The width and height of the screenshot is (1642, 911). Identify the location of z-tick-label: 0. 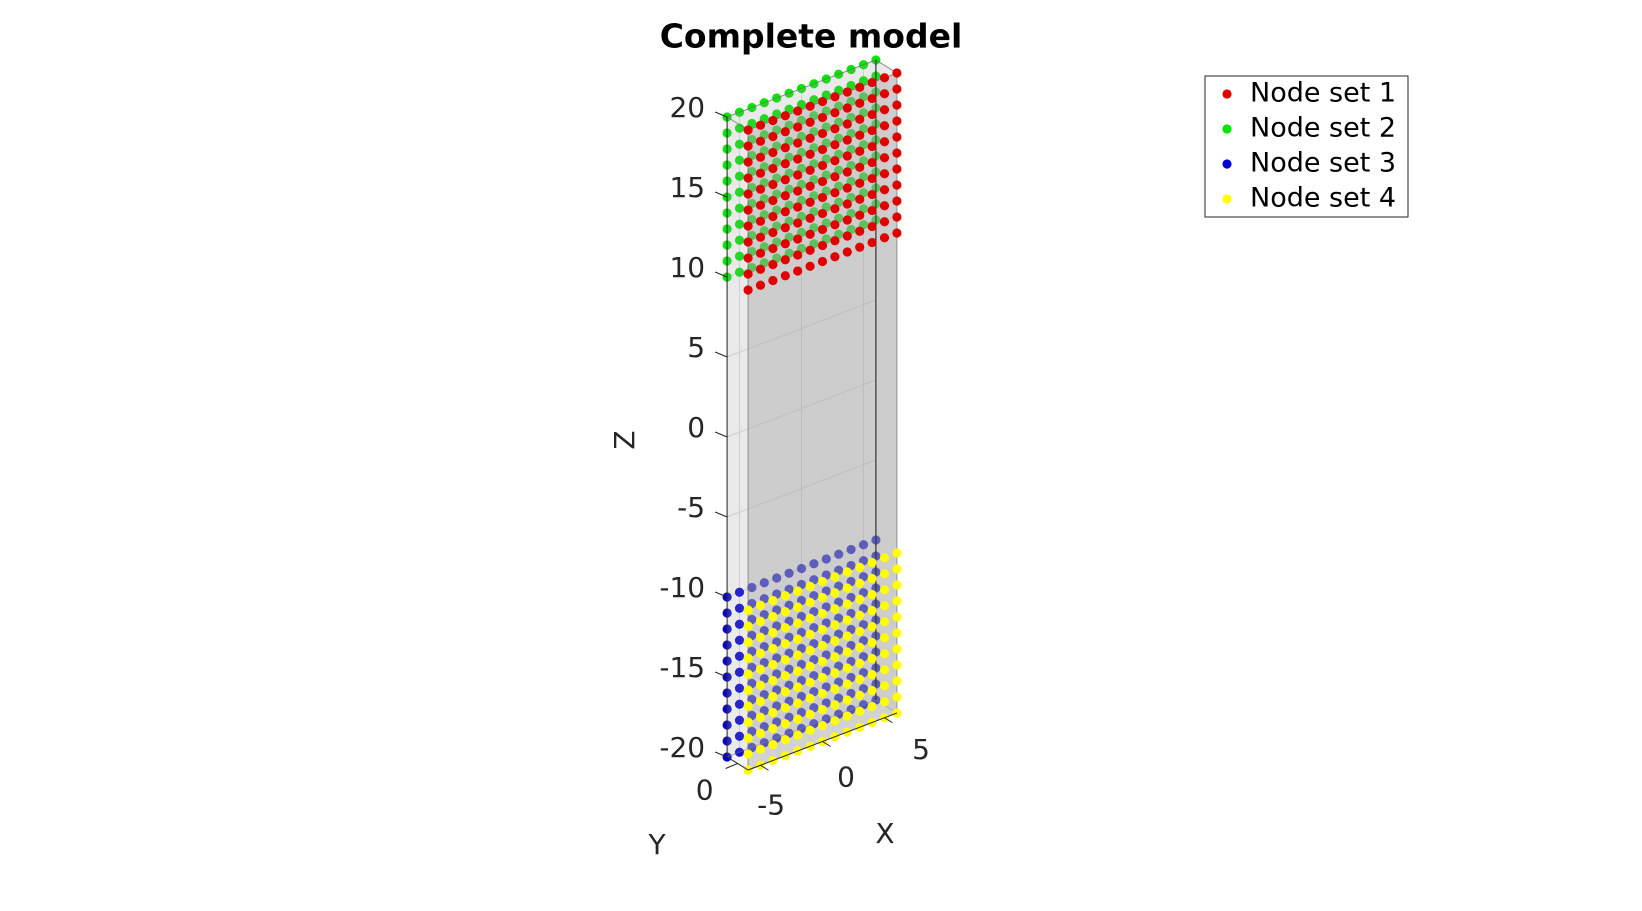
(696, 427).